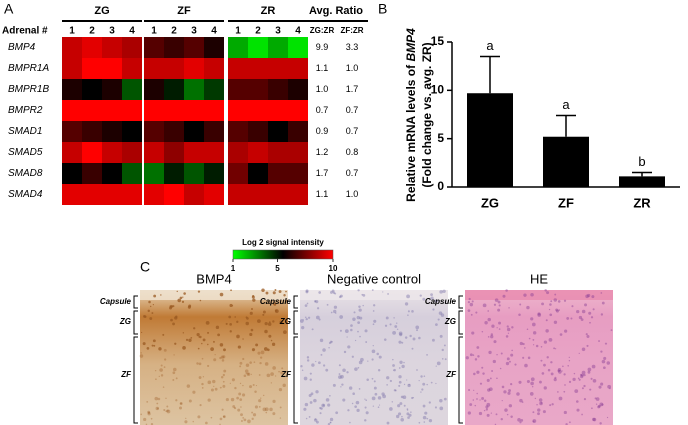 The image size is (688, 425). I want to click on y-axis-label-sub: (Fold change vs. avg. ZR), so click(427, 114).